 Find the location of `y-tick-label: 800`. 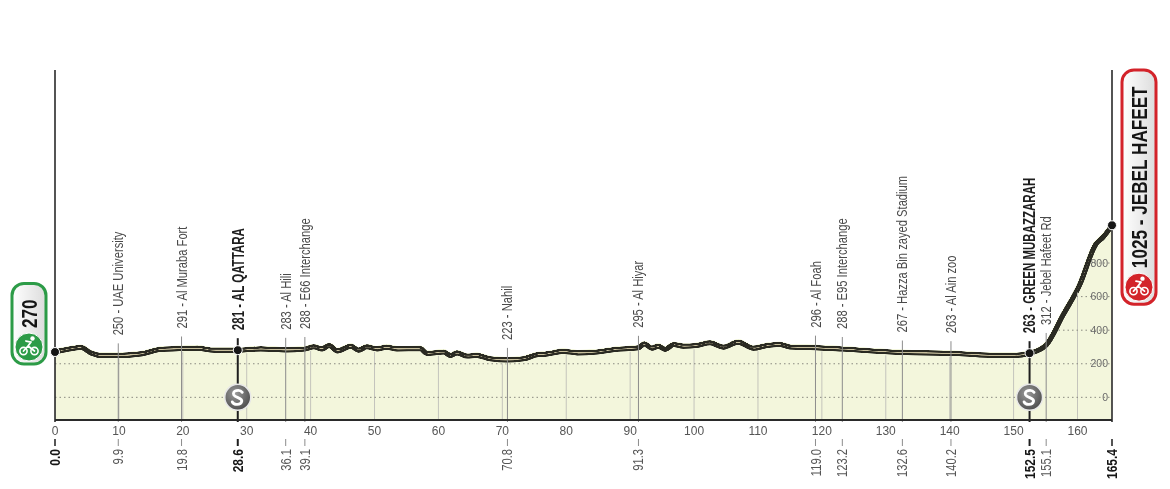

y-tick-label: 800 is located at coordinates (1099, 262).